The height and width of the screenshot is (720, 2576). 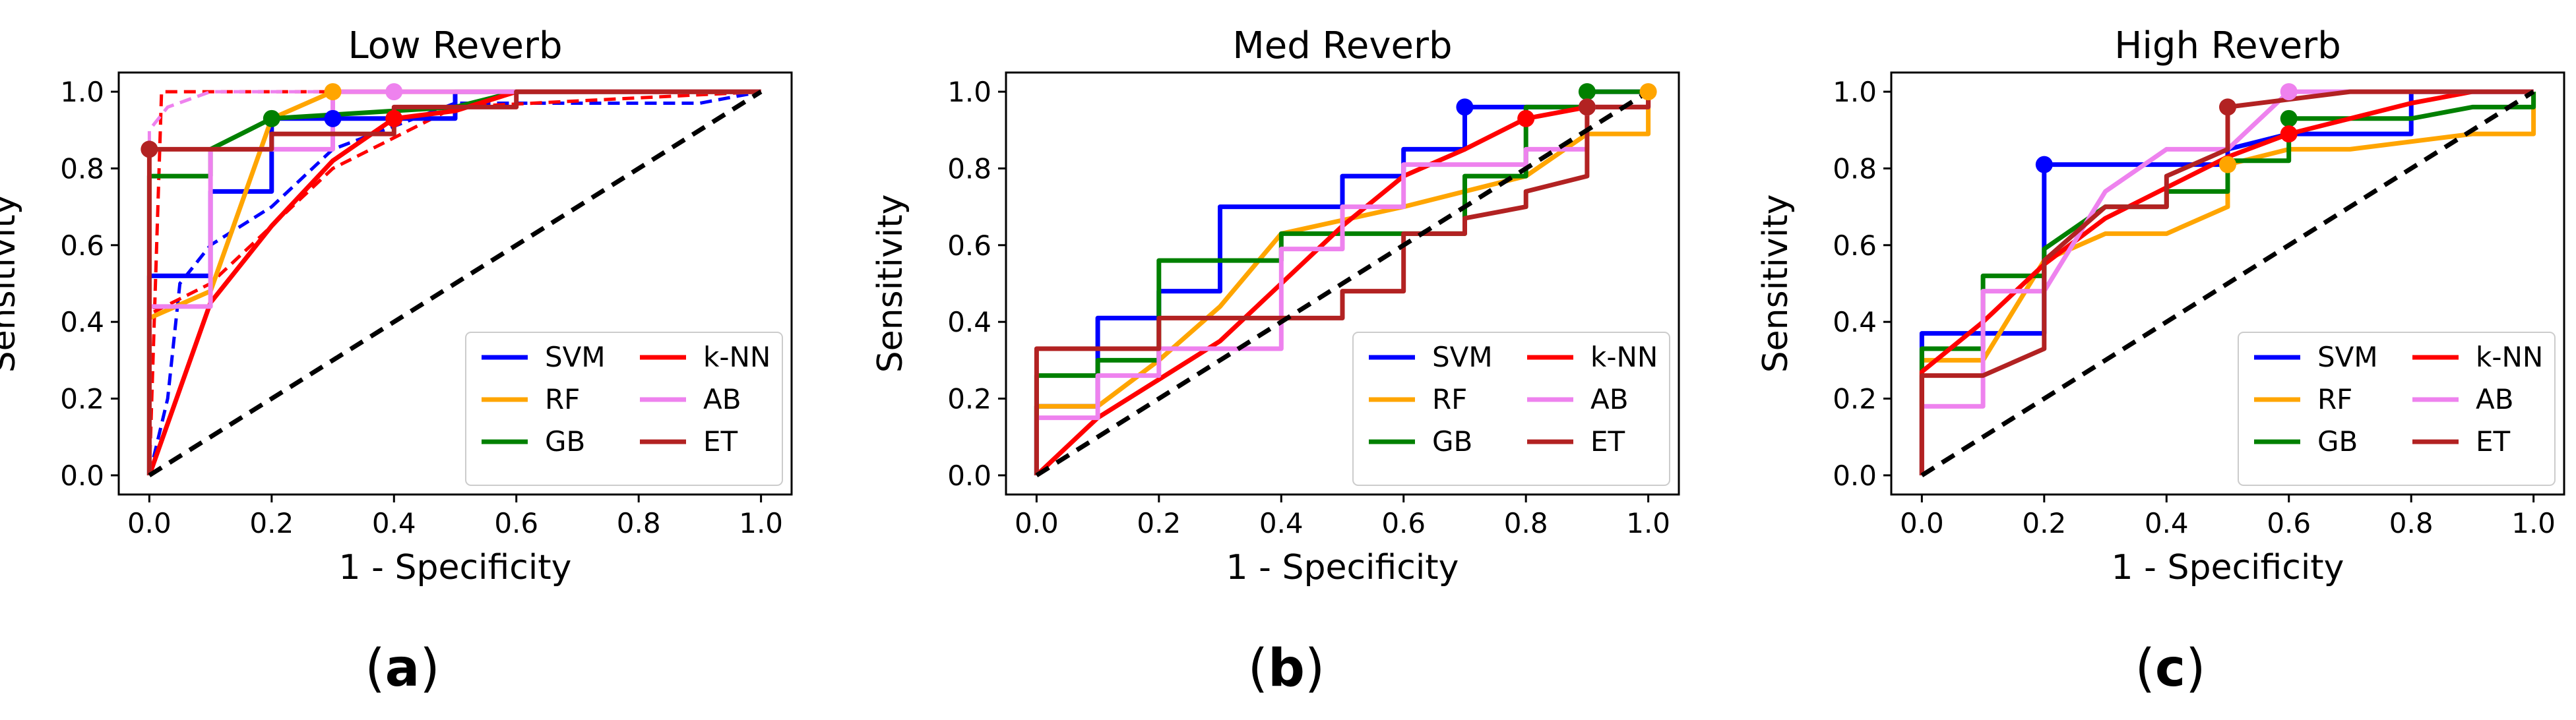 What do you see at coordinates (2170, 668) in the screenshot?
I see `panel-caption: (c)` at bounding box center [2170, 668].